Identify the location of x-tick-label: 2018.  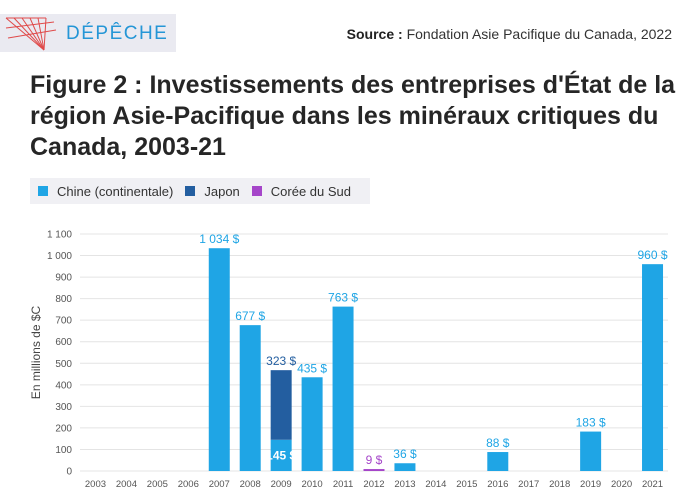
(559, 484).